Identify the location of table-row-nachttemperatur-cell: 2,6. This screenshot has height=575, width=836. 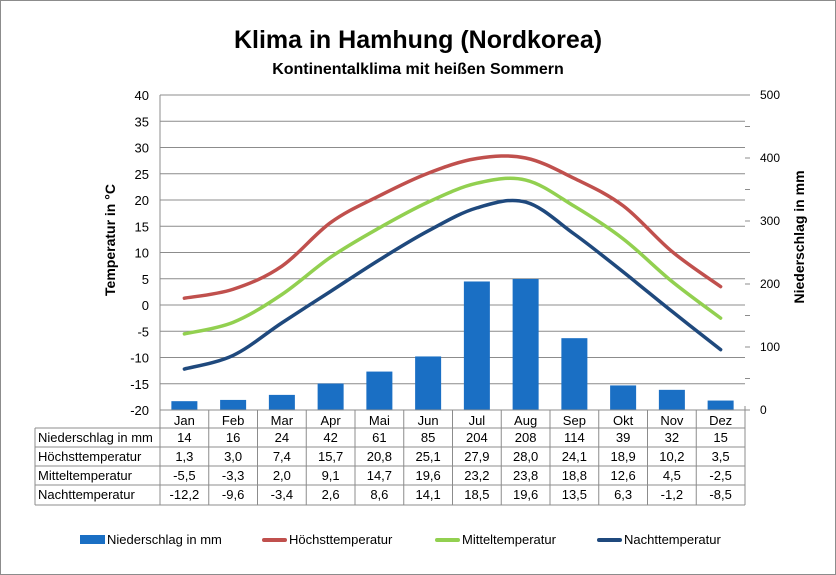
(331, 494).